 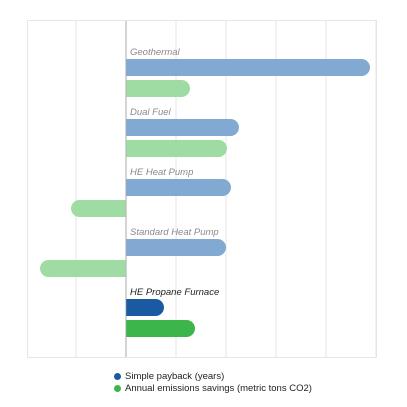 I want to click on bar-base-emissions-he-propane-furnace, so click(x=130, y=328).